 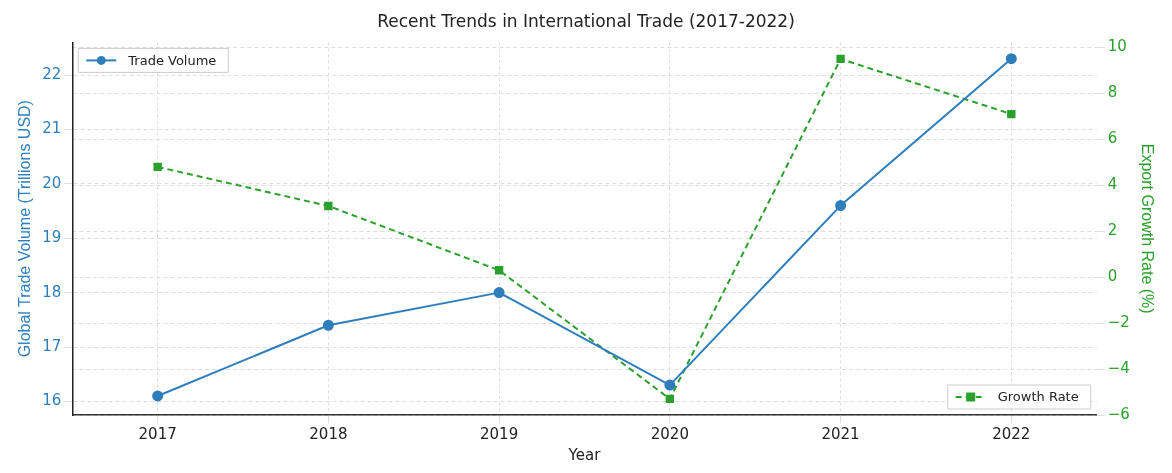 What do you see at coordinates (52, 237) in the screenshot?
I see `y-tick-label: 19` at bounding box center [52, 237].